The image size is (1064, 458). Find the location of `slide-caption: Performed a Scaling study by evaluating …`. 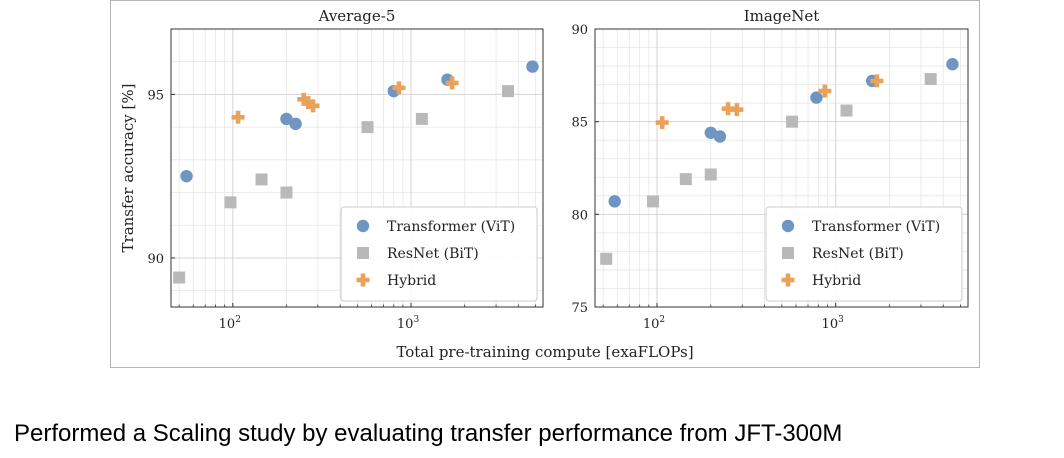

slide-caption: Performed a Scaling study by evaluating … is located at coordinates (428, 433).